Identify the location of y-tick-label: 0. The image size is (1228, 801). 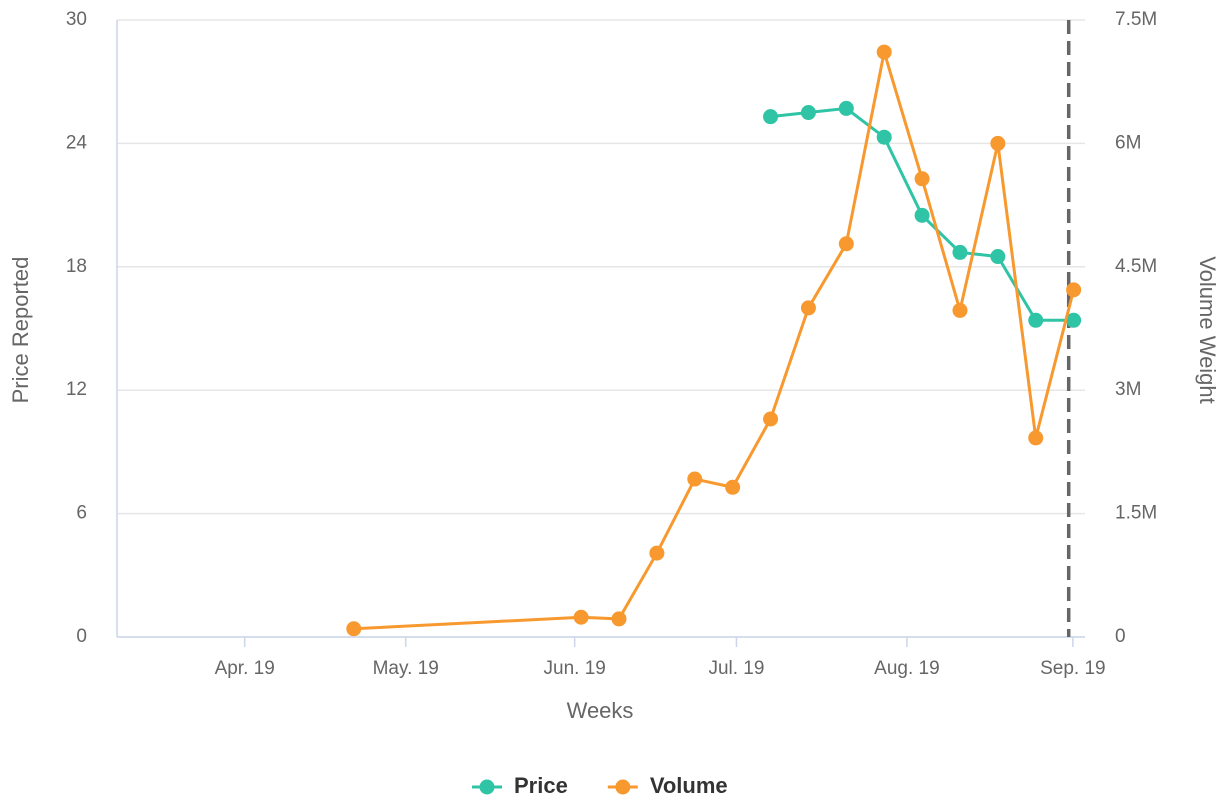
(81, 636).